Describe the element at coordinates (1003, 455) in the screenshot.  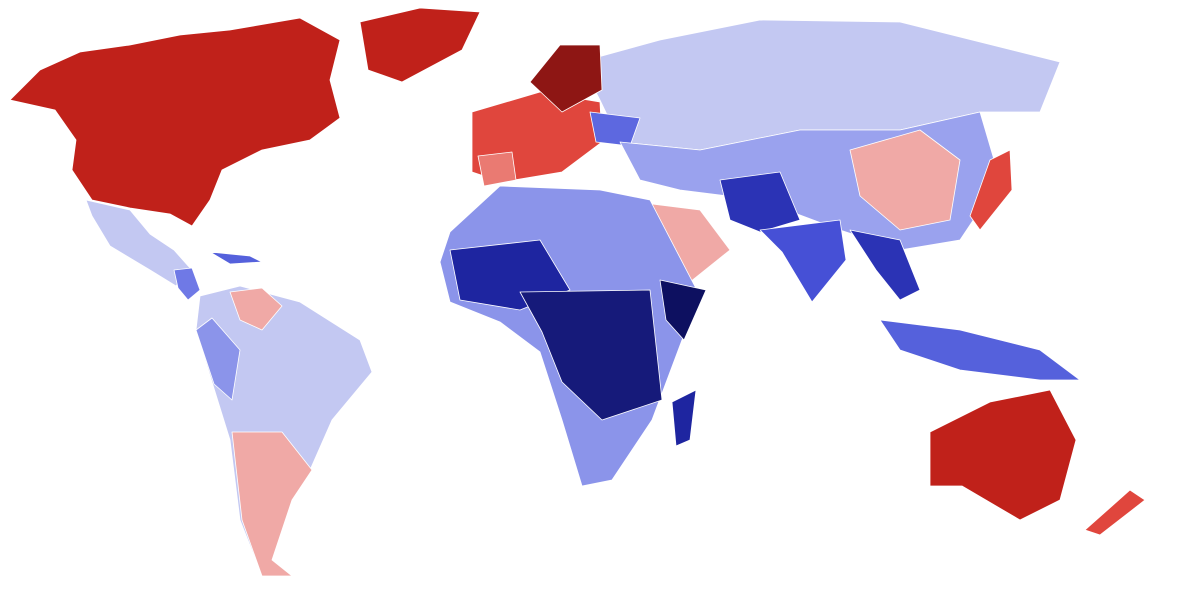
I see `australia` at that location.